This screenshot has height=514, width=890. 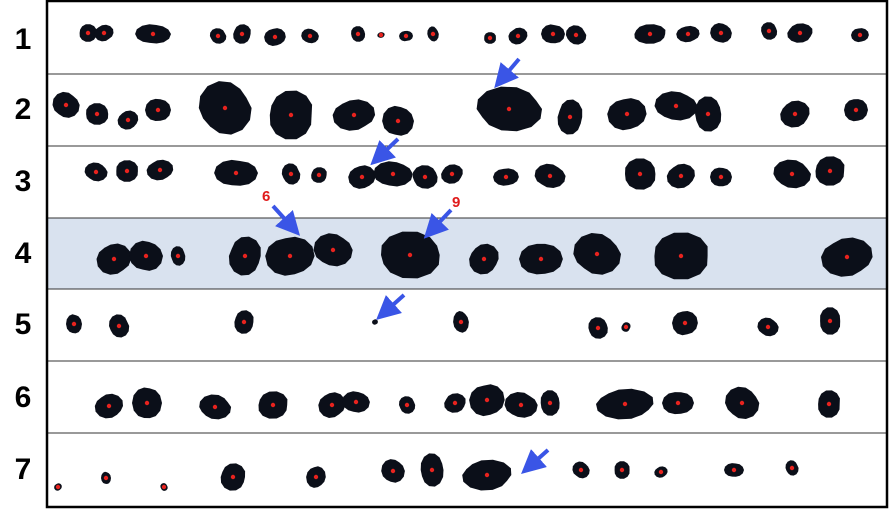 I want to click on row-label-4: 4, so click(x=23, y=253).